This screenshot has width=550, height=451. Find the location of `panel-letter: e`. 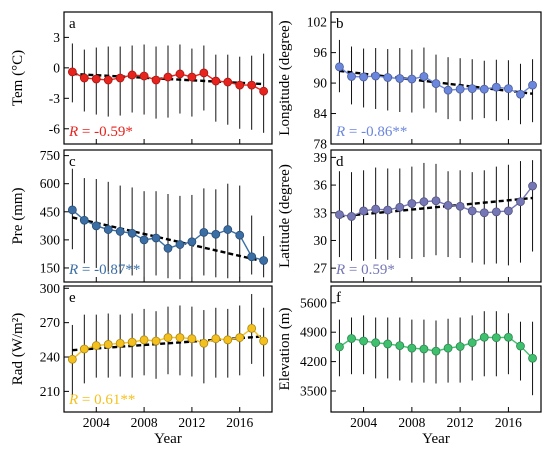

panel-letter: e is located at coordinates (72, 298).